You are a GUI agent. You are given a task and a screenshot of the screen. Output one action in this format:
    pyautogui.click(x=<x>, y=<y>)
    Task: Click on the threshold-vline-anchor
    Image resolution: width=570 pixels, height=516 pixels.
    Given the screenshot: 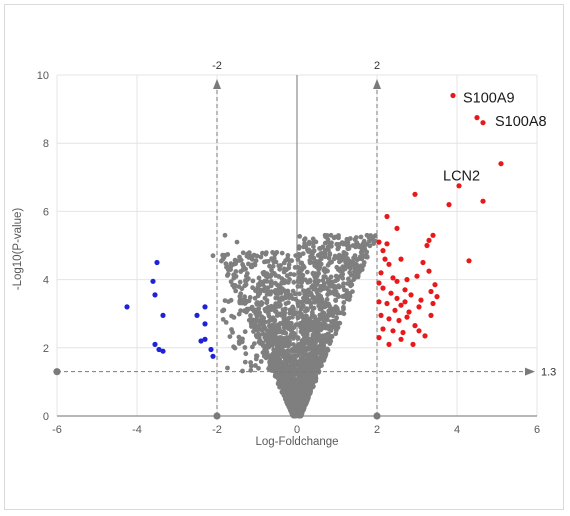 What is the action you would take?
    pyautogui.click(x=217, y=416)
    